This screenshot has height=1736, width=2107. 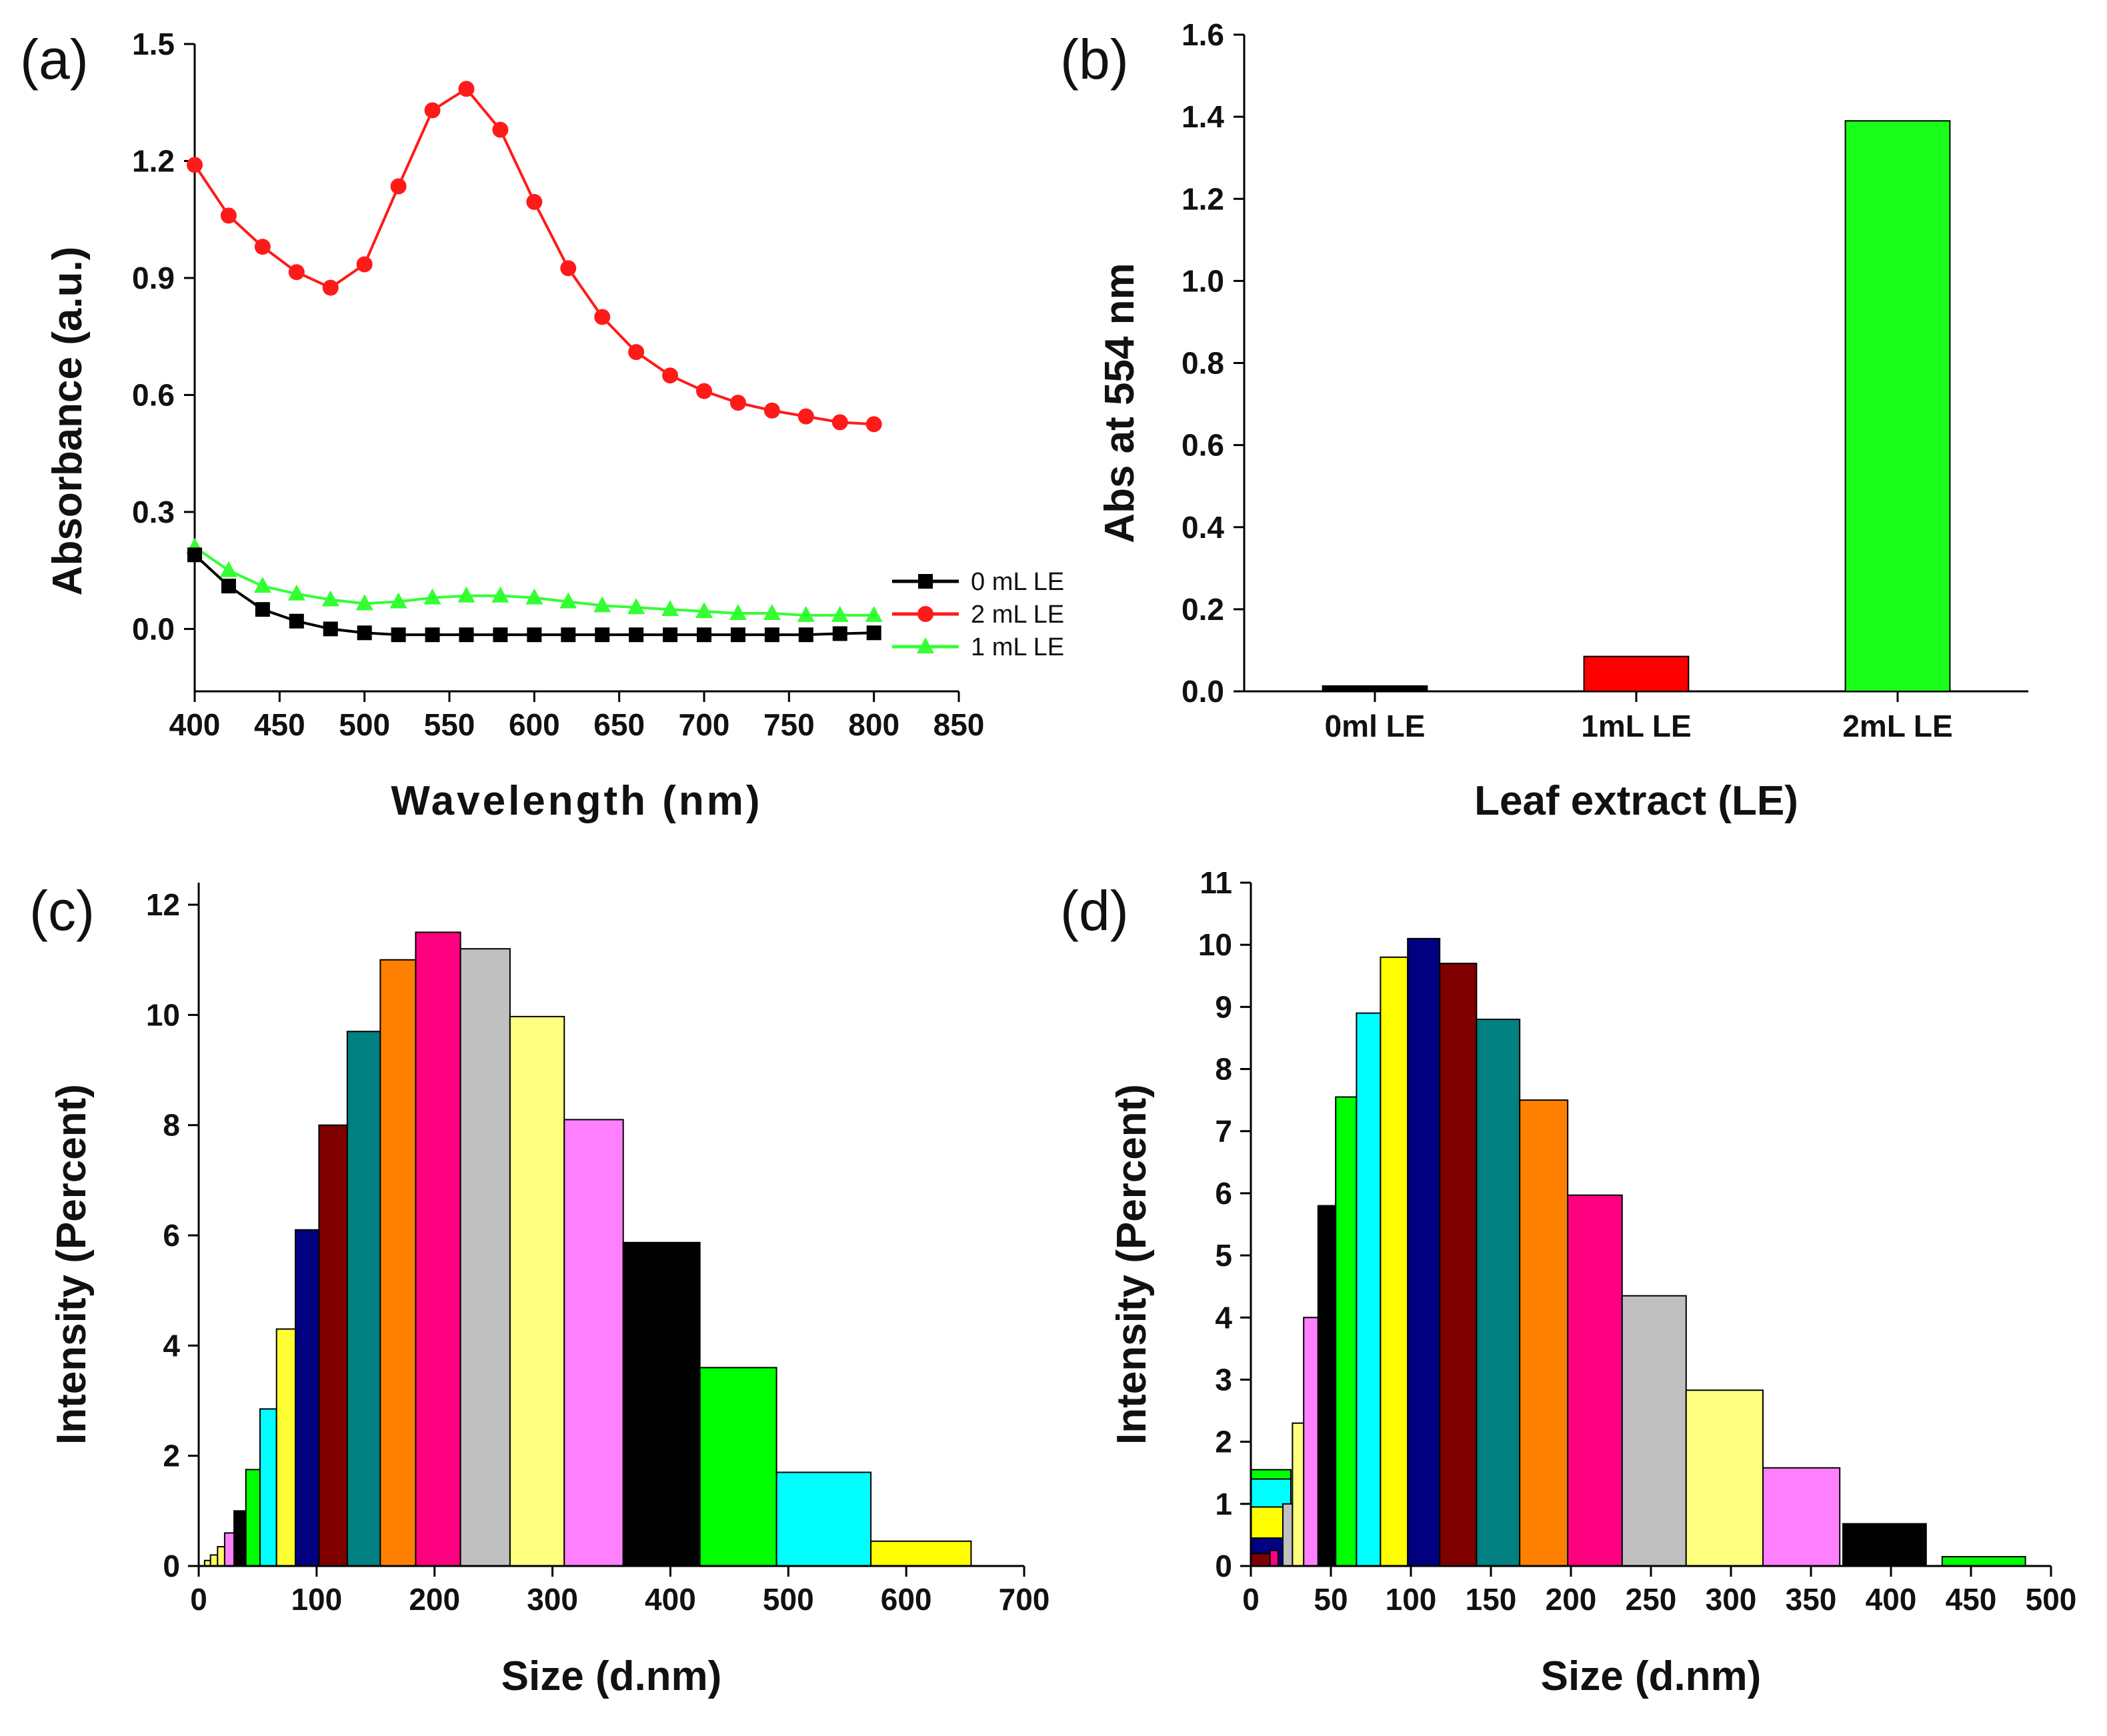 I want to click on panel-d-x-tick-label: 50, so click(x=1331, y=1599).